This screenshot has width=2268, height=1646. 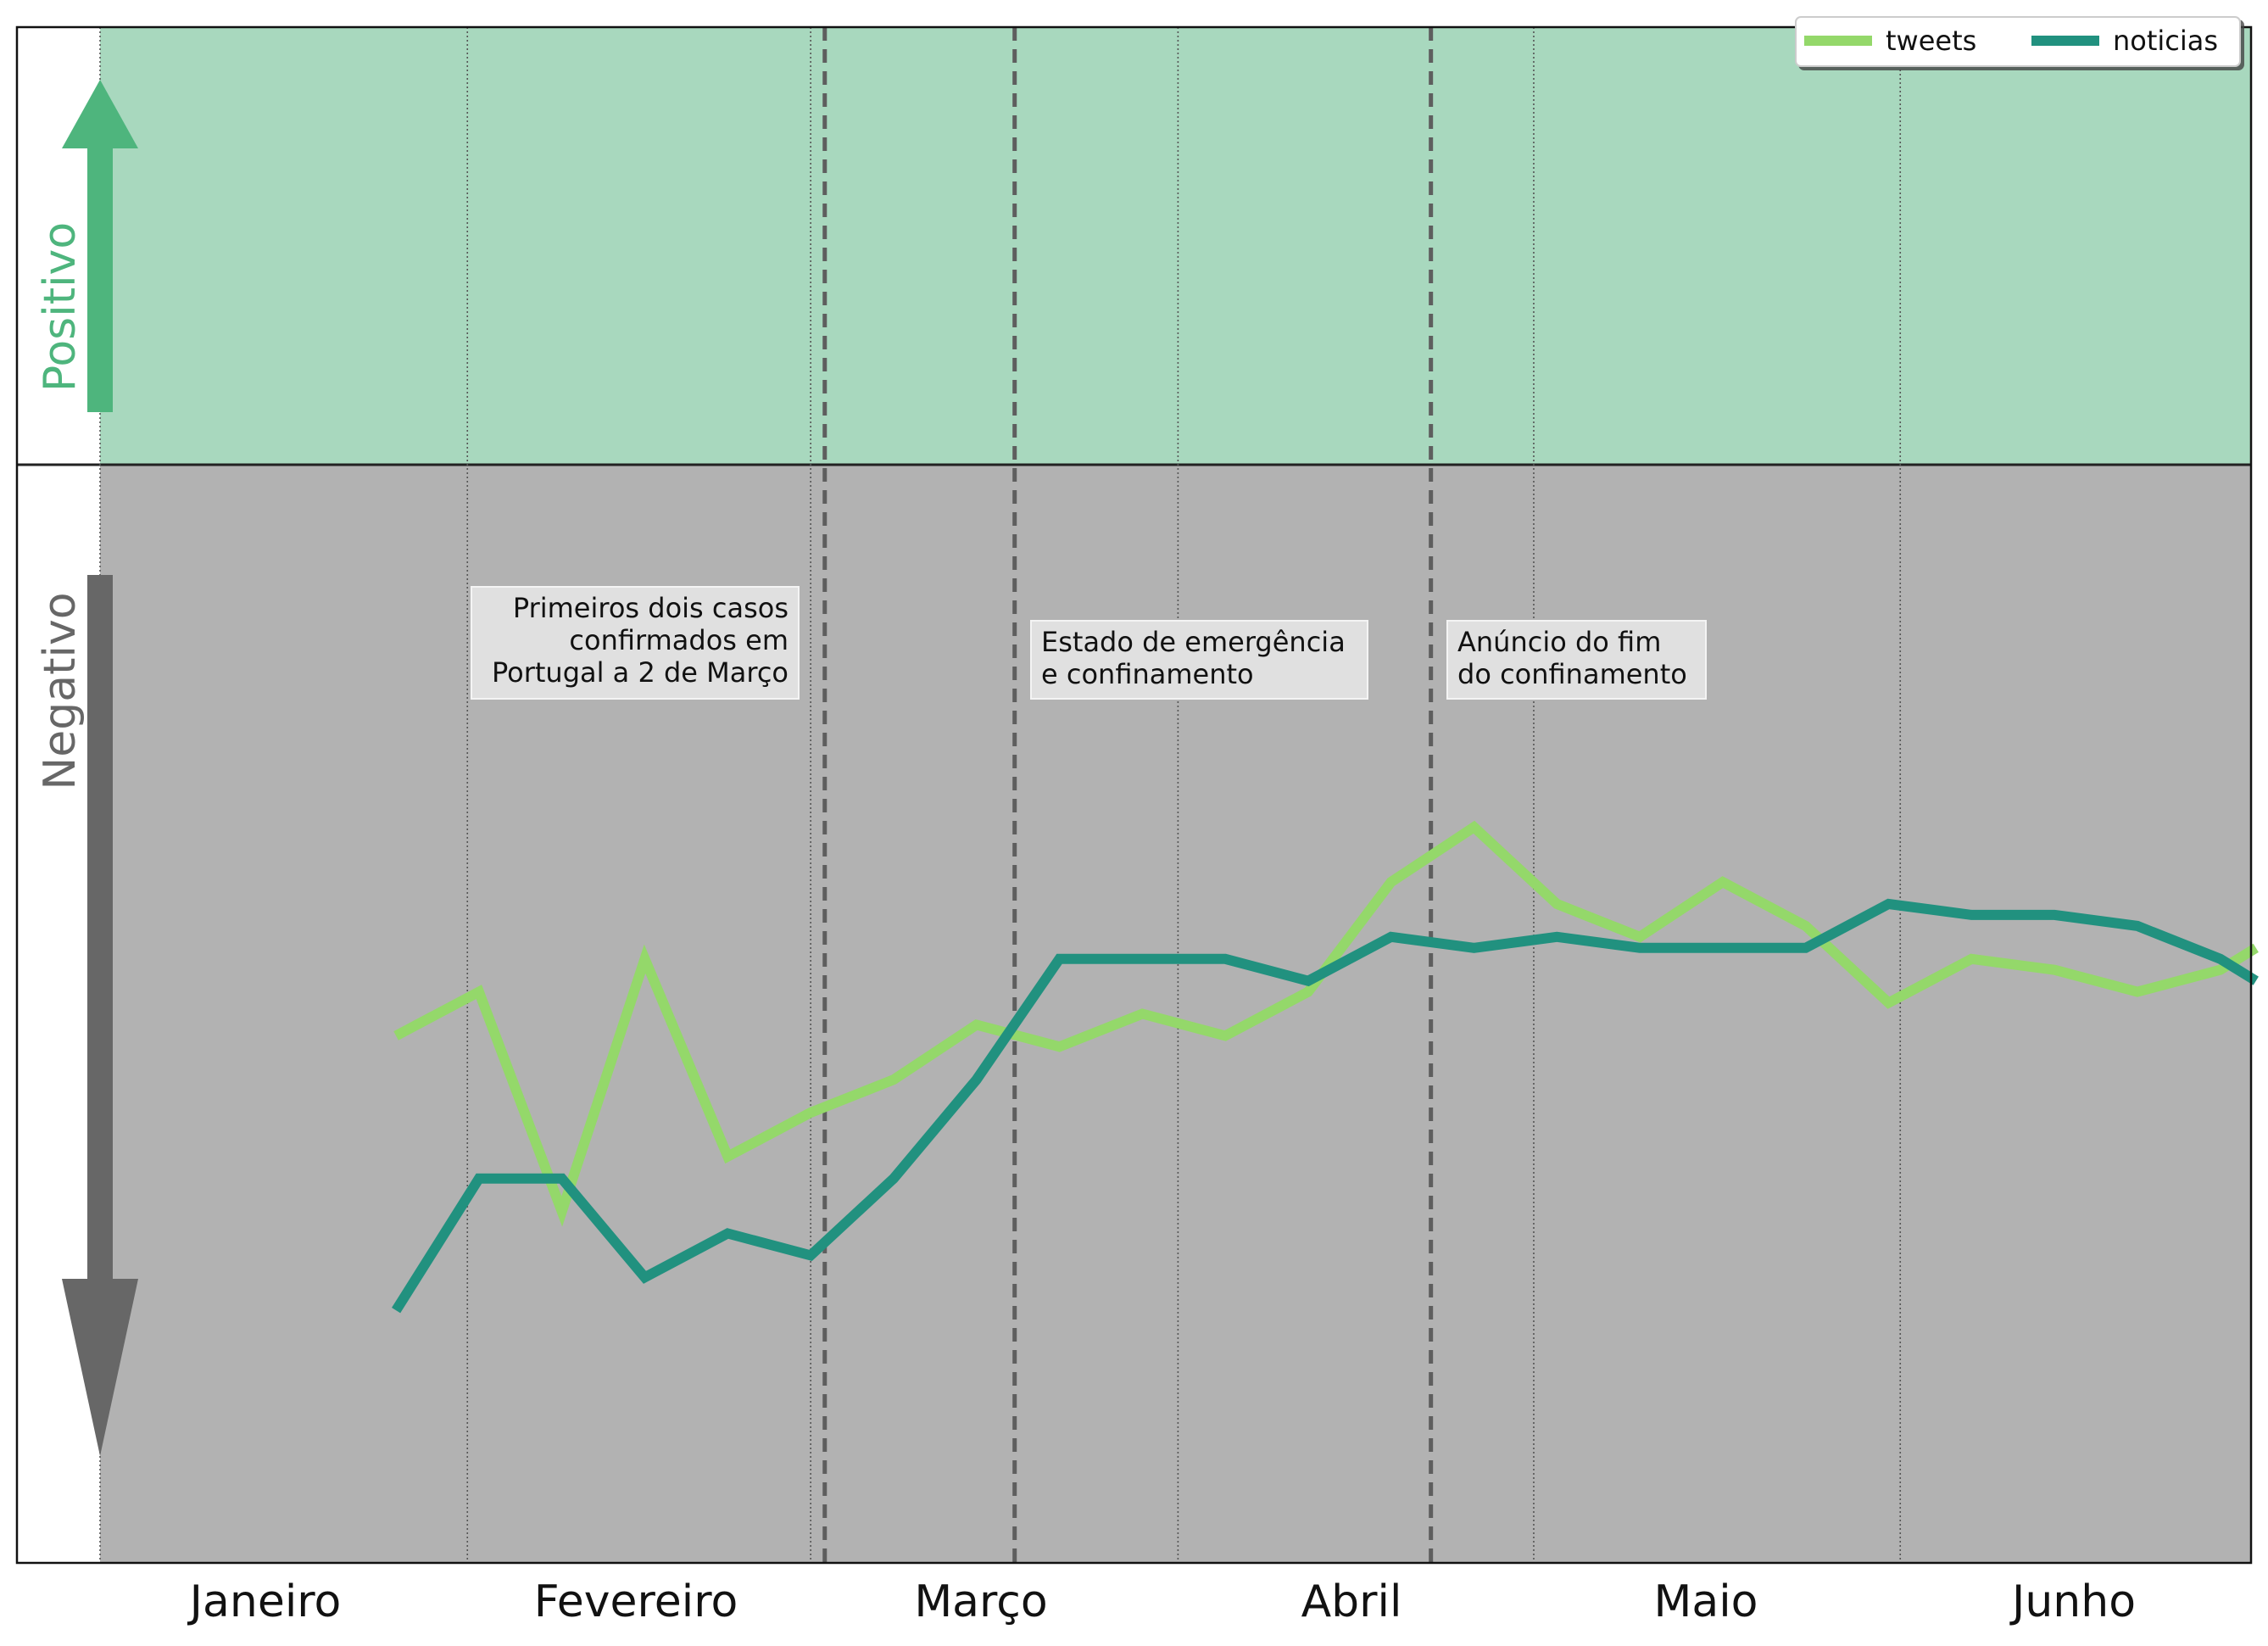 I want to click on positive-label: Positivo, so click(x=60, y=307).